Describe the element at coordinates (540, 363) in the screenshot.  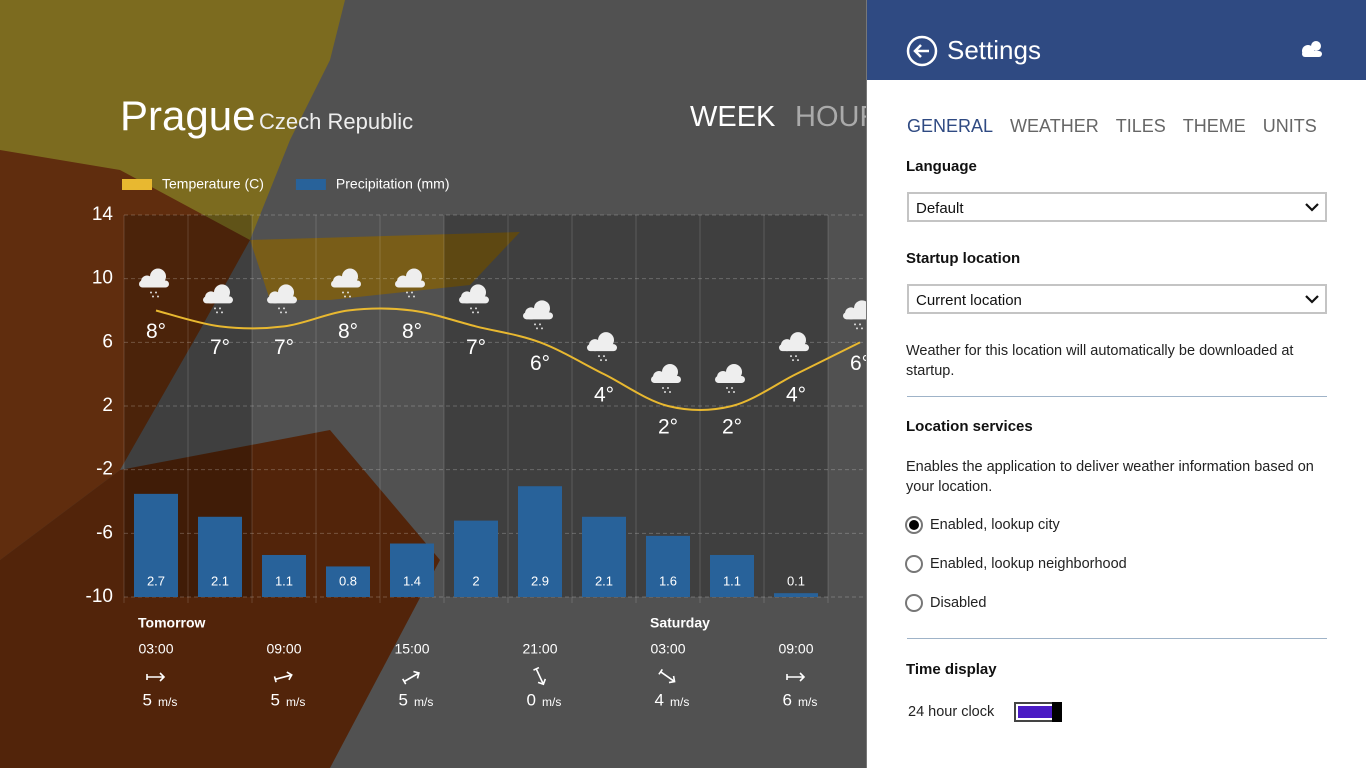
I see `temperature-label: 6°` at that location.